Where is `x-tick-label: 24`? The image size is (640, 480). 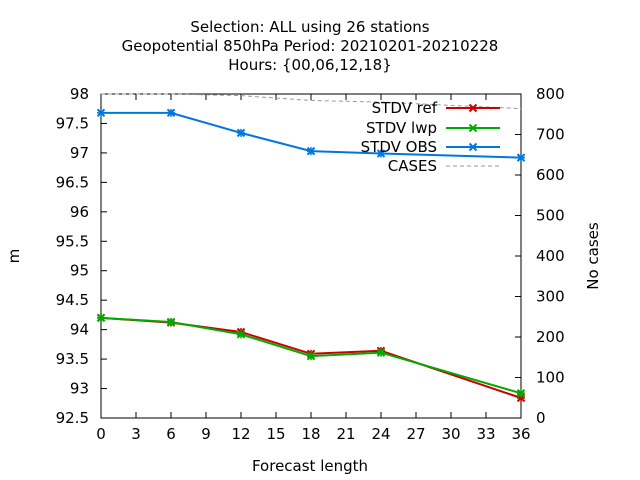
x-tick-label: 24 is located at coordinates (380, 434).